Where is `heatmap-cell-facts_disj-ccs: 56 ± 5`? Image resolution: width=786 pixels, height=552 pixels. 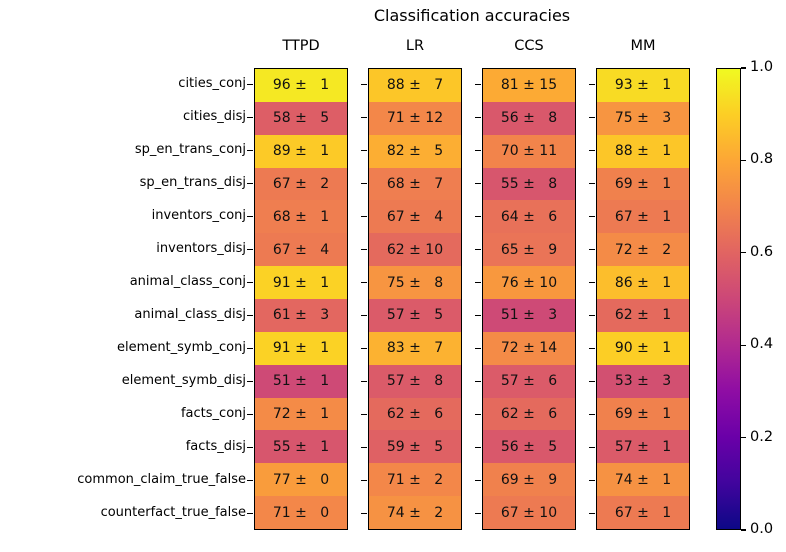
heatmap-cell-facts_disj-ccs: 56 ± 5 is located at coordinates (529, 447).